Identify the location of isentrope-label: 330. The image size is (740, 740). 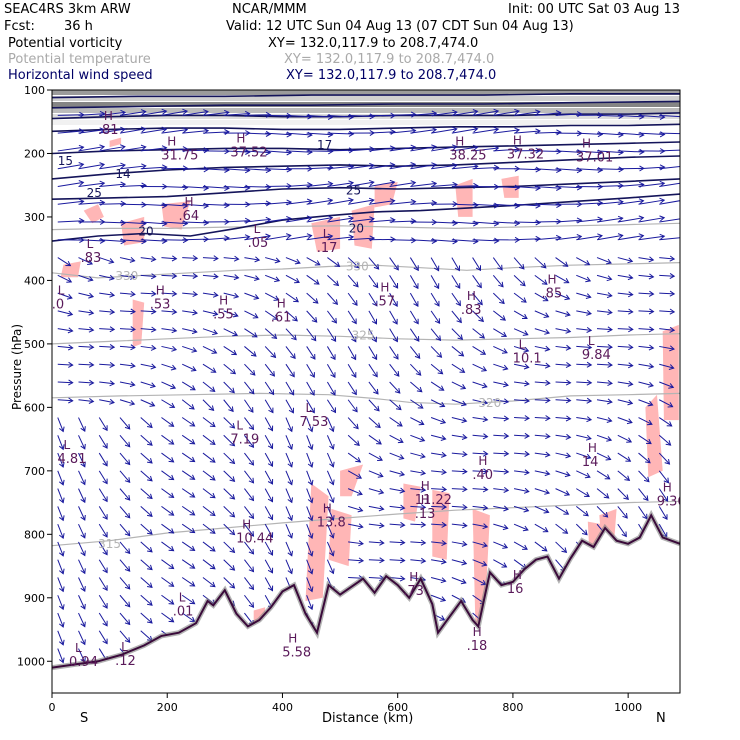
(126, 276).